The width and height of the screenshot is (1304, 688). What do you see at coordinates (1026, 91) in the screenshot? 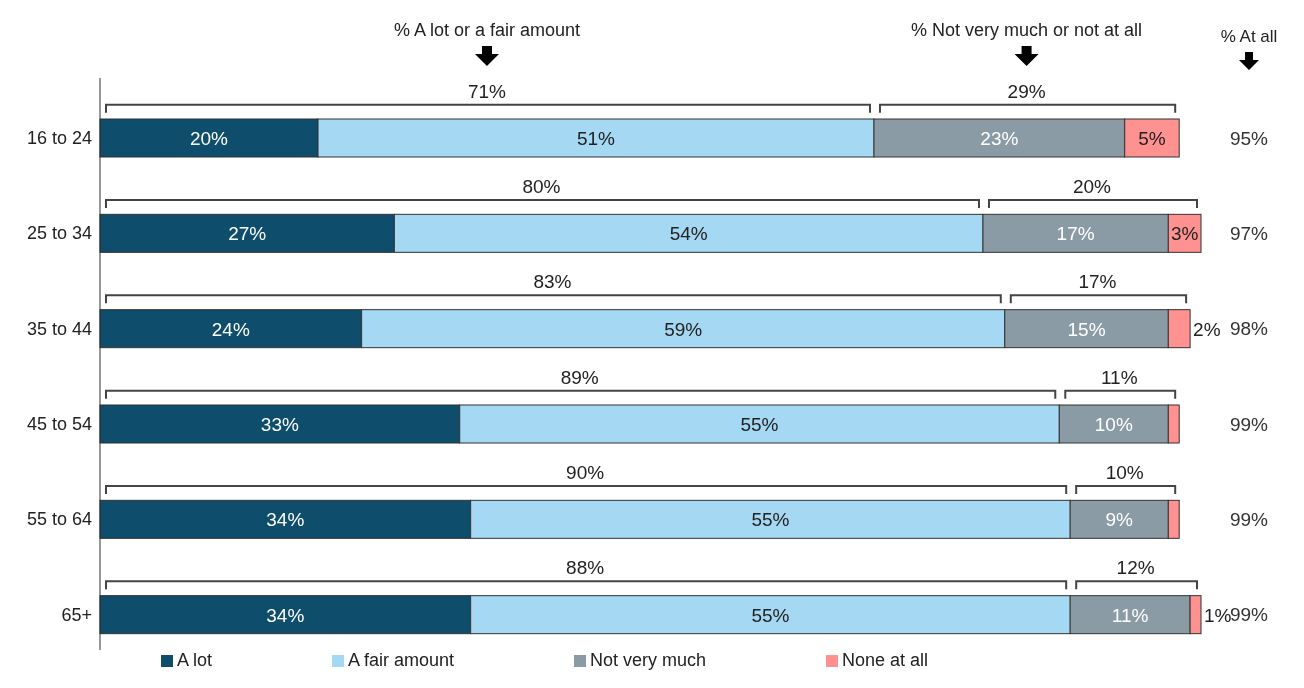
I see `annotation: 29%` at bounding box center [1026, 91].